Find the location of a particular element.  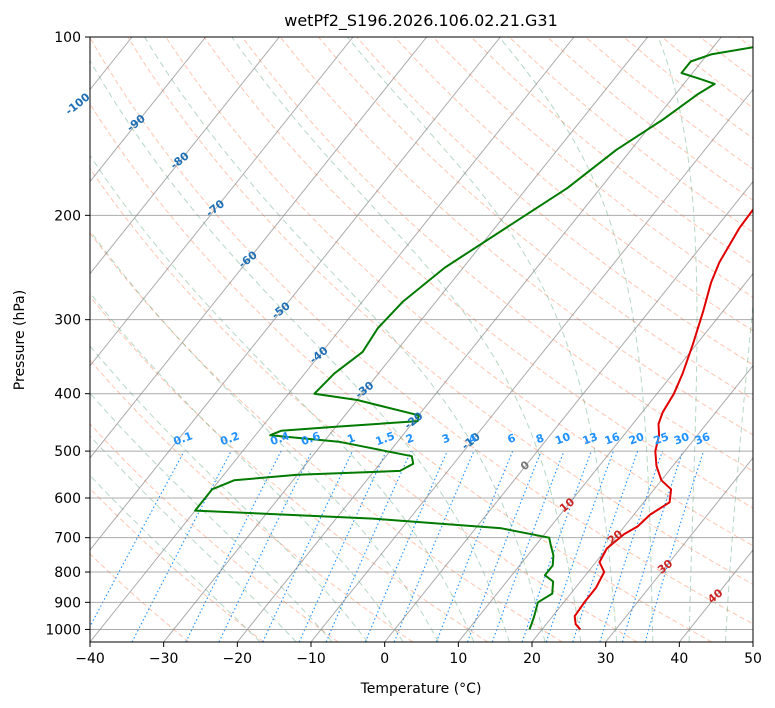

isotherm-label: -100 is located at coordinates (78, 104).